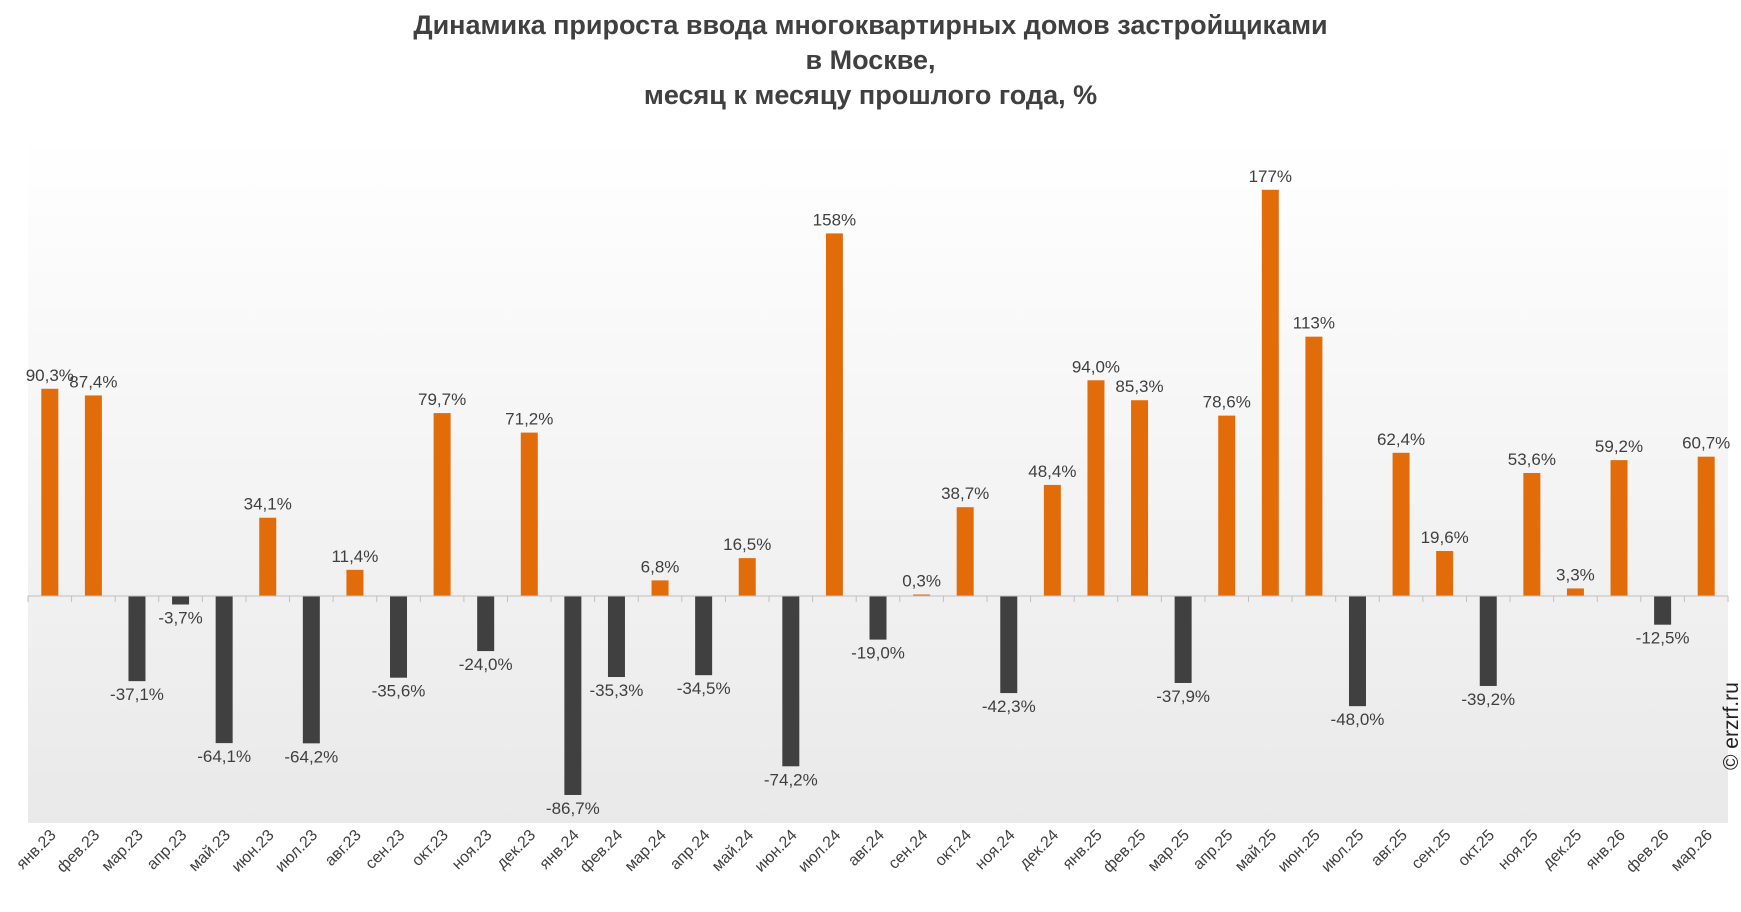 Image resolution: width=1741 pixels, height=912 pixels. What do you see at coordinates (1169, 851) in the screenshot?
I see `x-tick-label: мар.25` at bounding box center [1169, 851].